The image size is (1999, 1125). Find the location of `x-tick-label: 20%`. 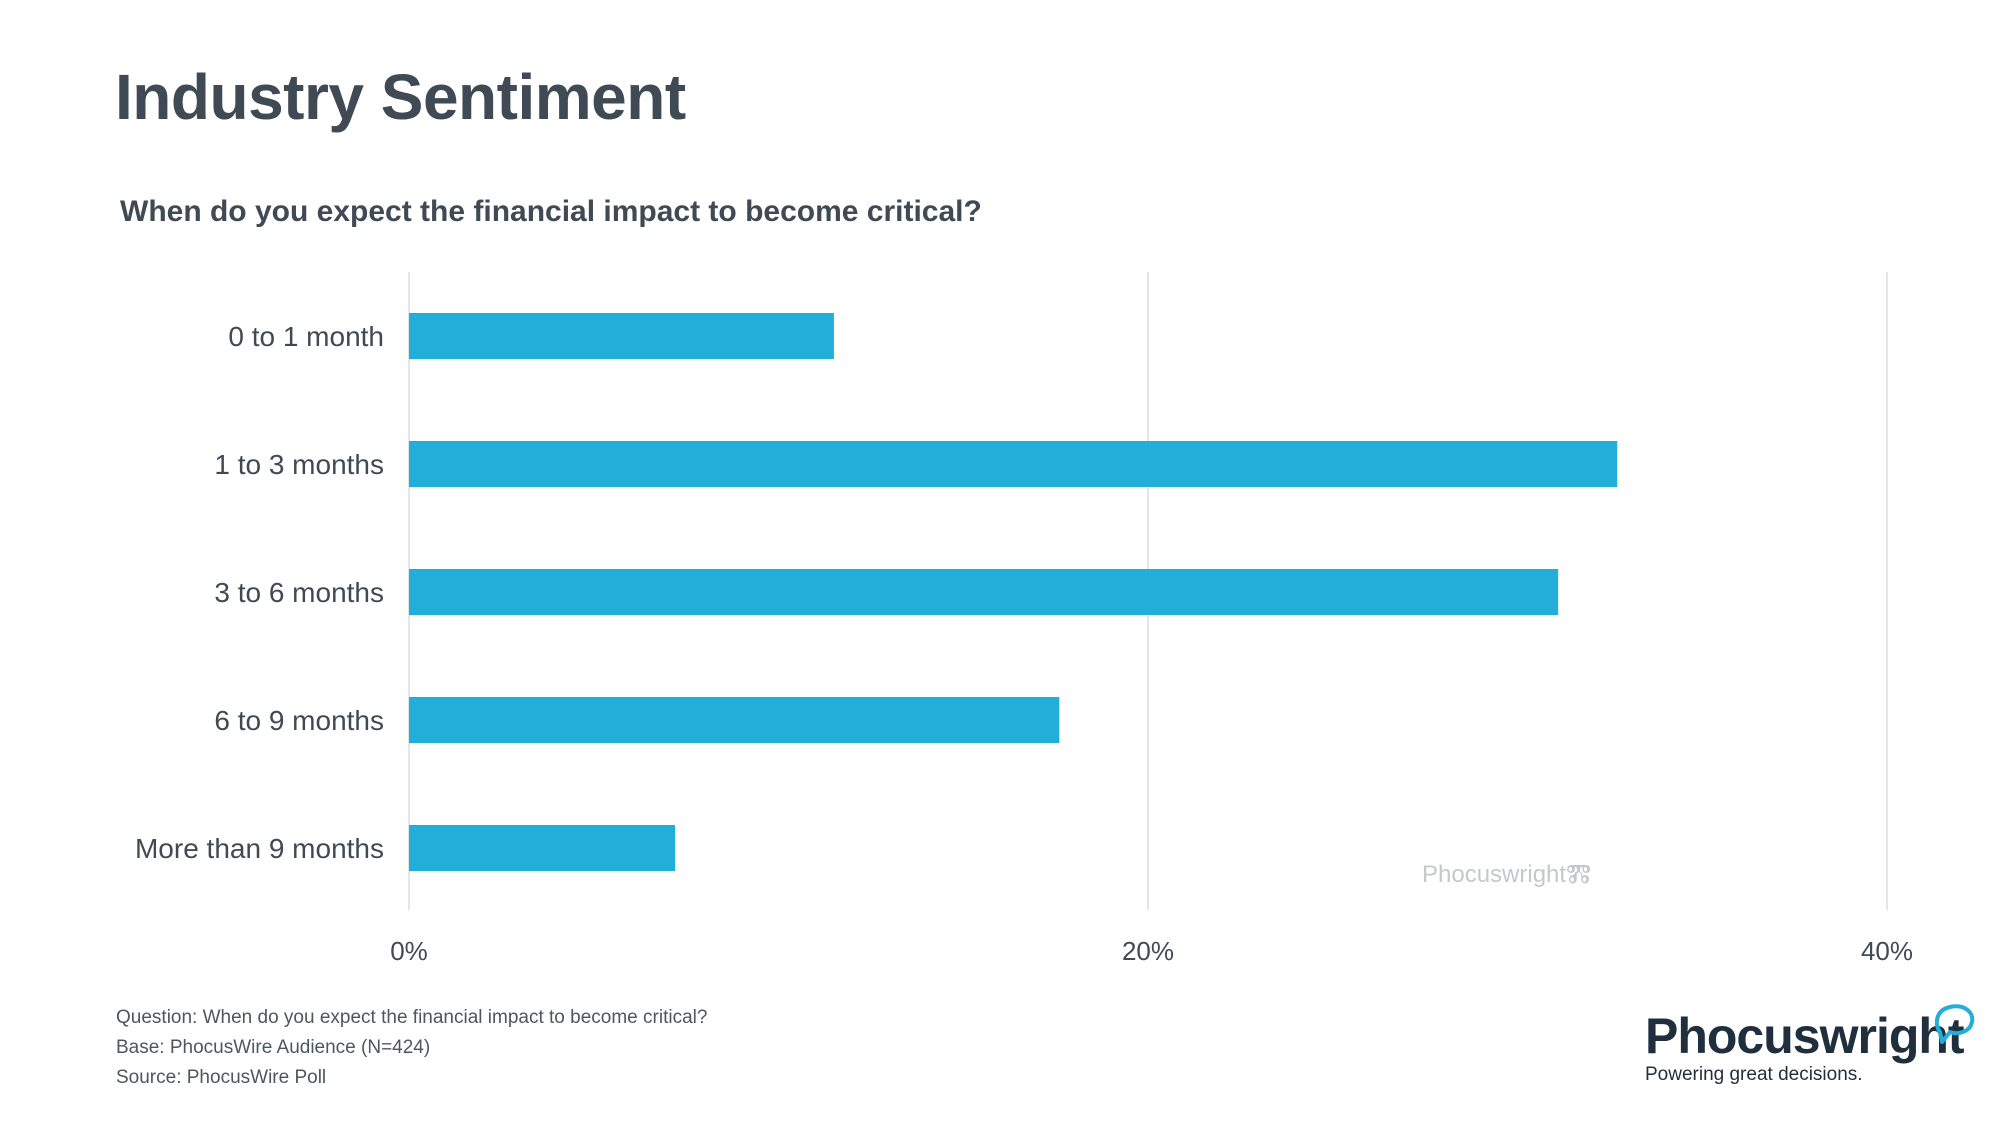

x-tick-label: 20% is located at coordinates (1148, 951).